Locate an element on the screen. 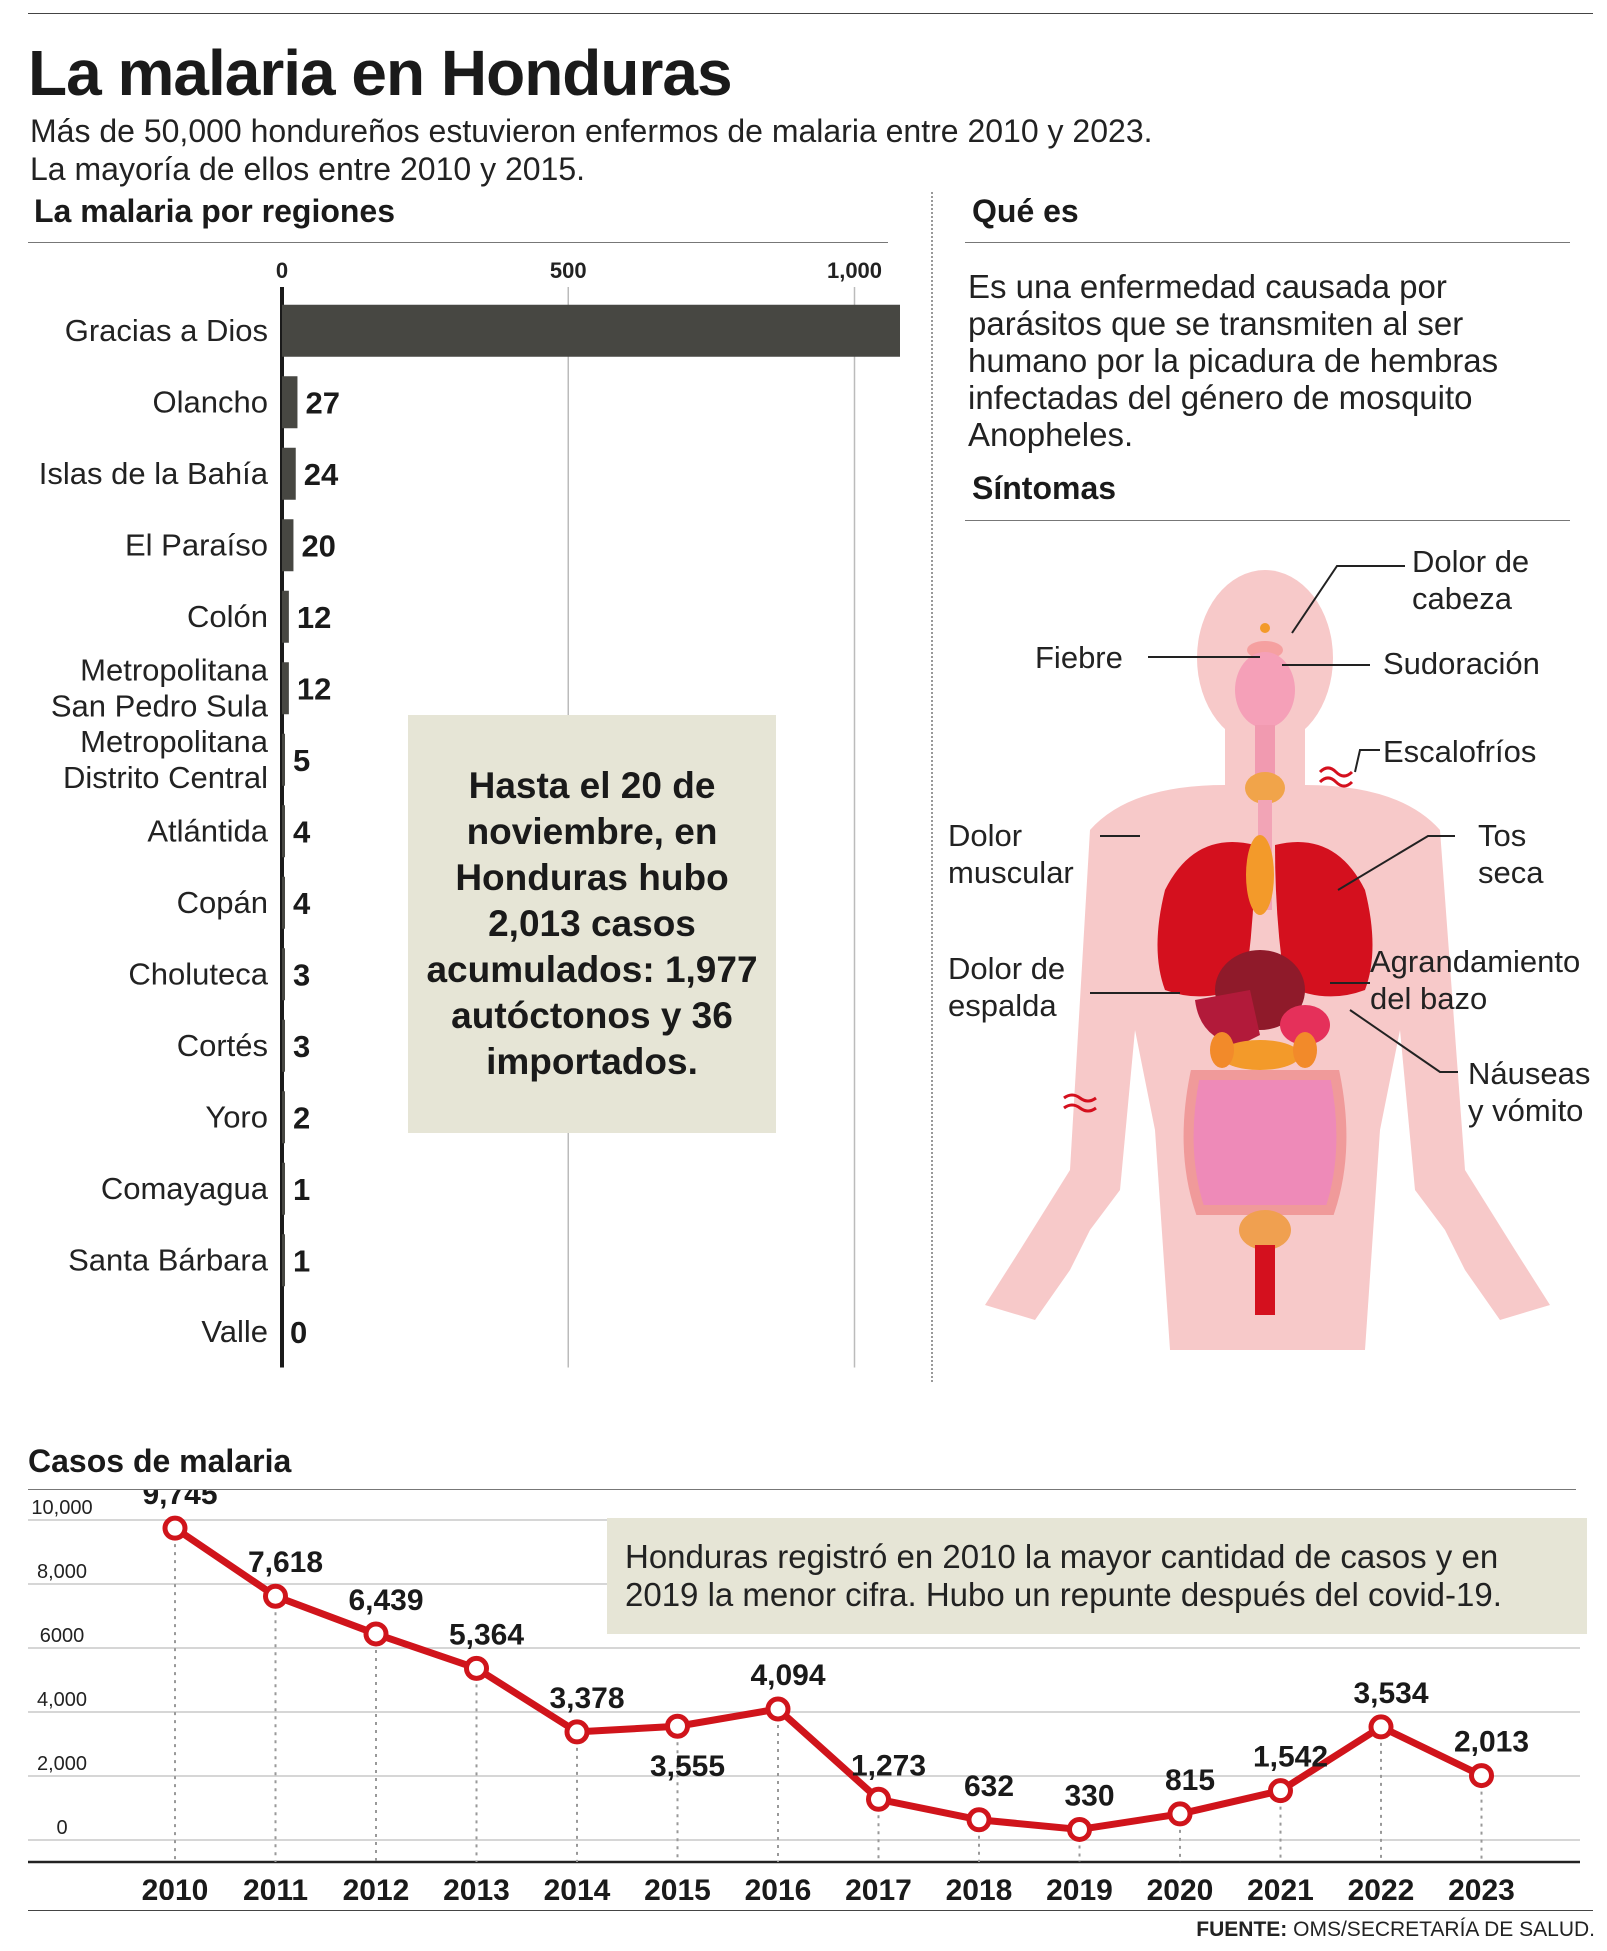 The height and width of the screenshot is (1951, 1607). bar-value-label: 2 is located at coordinates (301, 1117).